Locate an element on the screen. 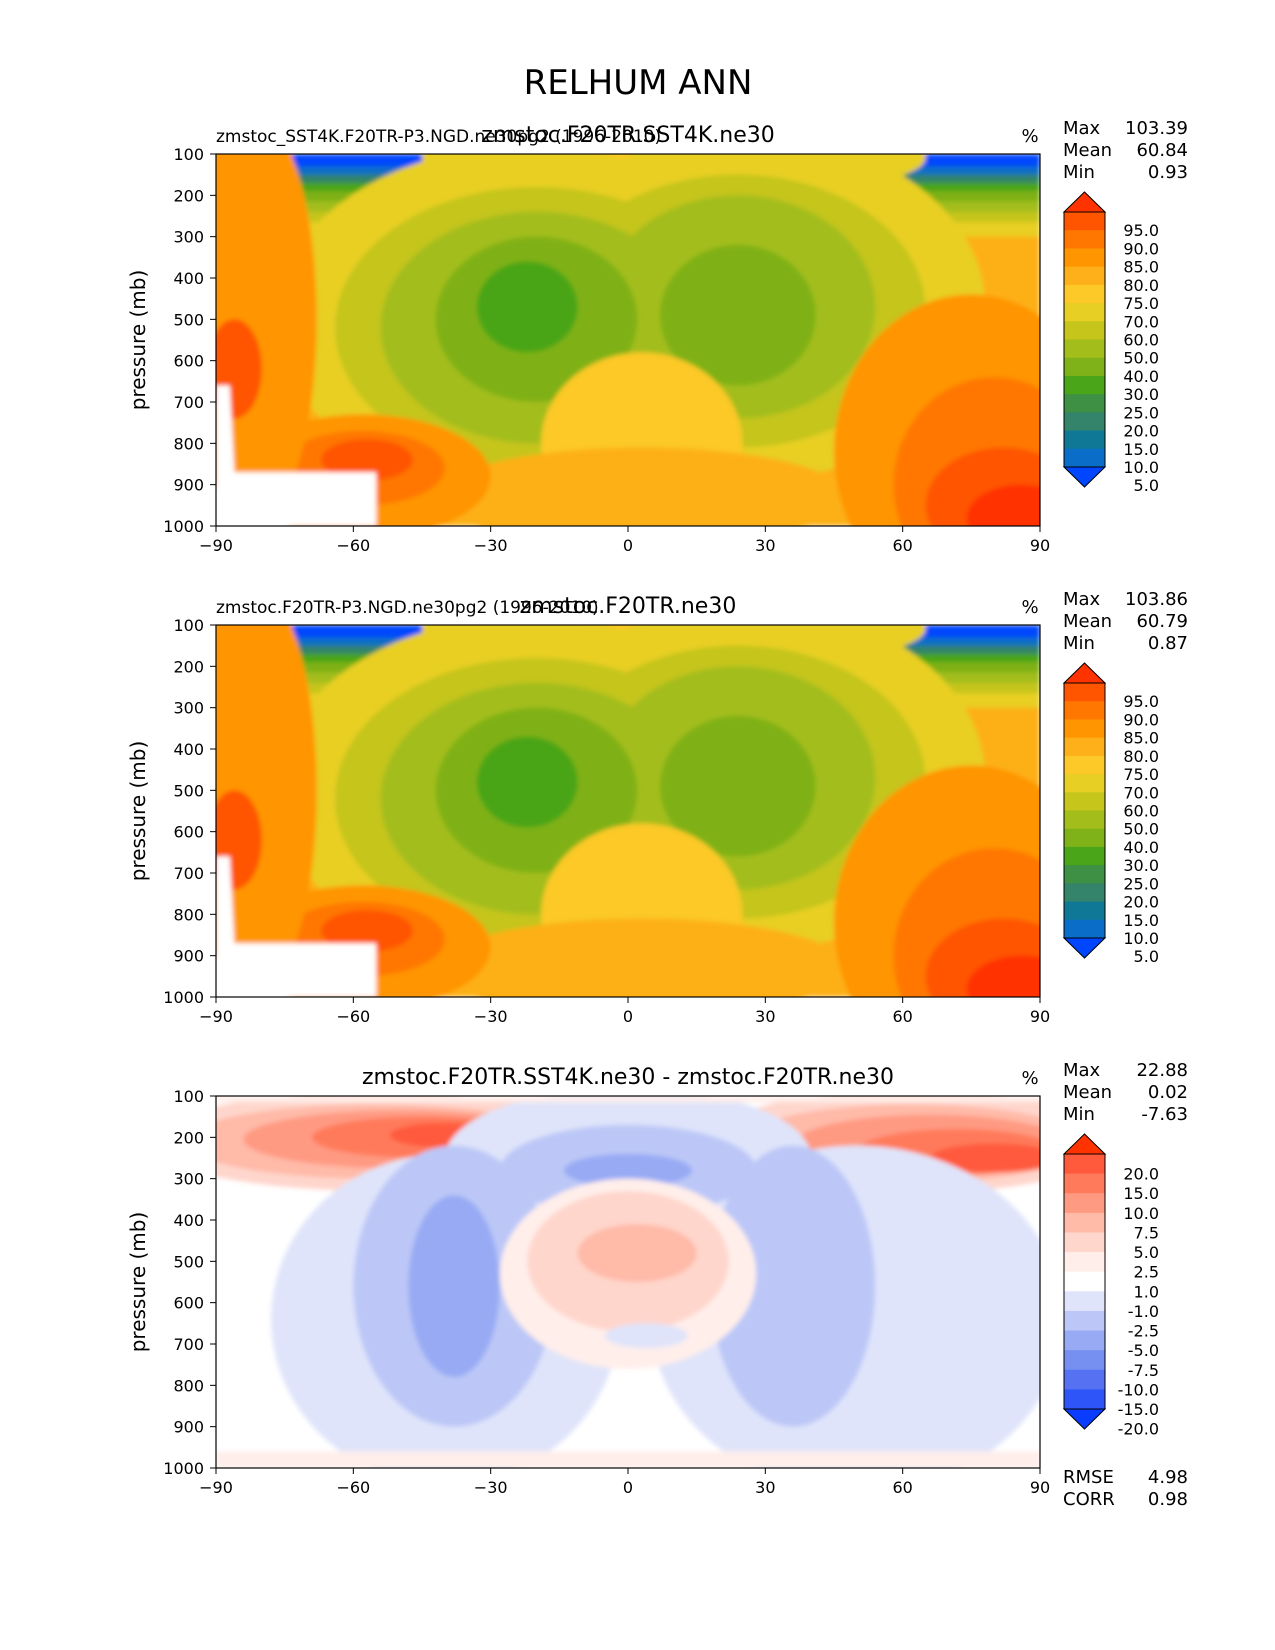 The height and width of the screenshot is (1650, 1275). colorbar-label: -5.0 is located at coordinates (1143, 1350).